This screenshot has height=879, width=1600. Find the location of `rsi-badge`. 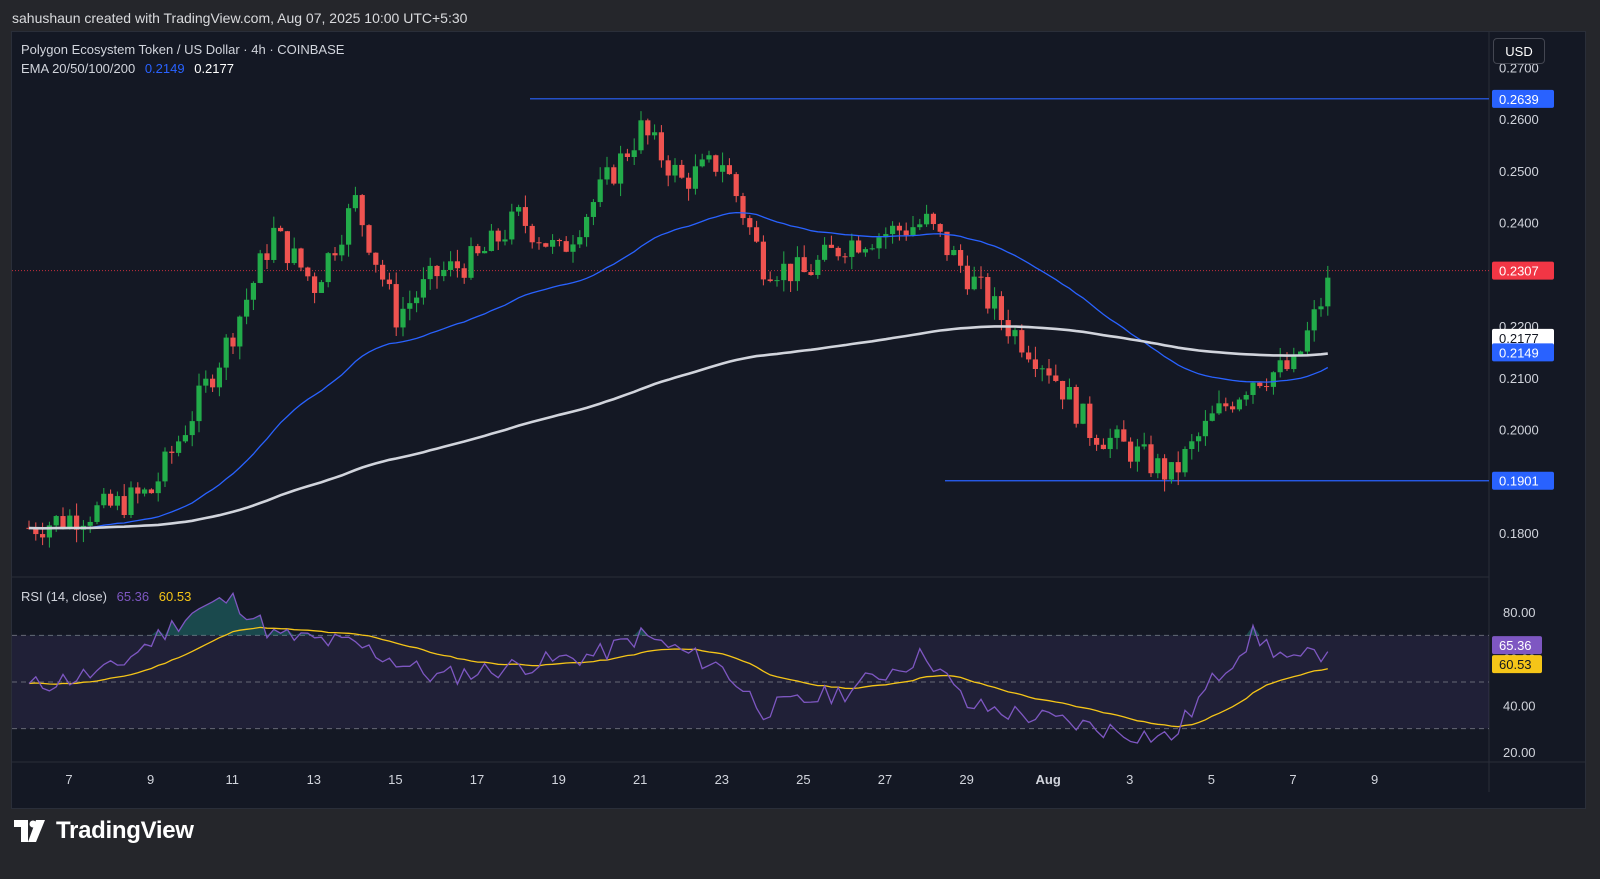

rsi-badge is located at coordinates (1517, 645).